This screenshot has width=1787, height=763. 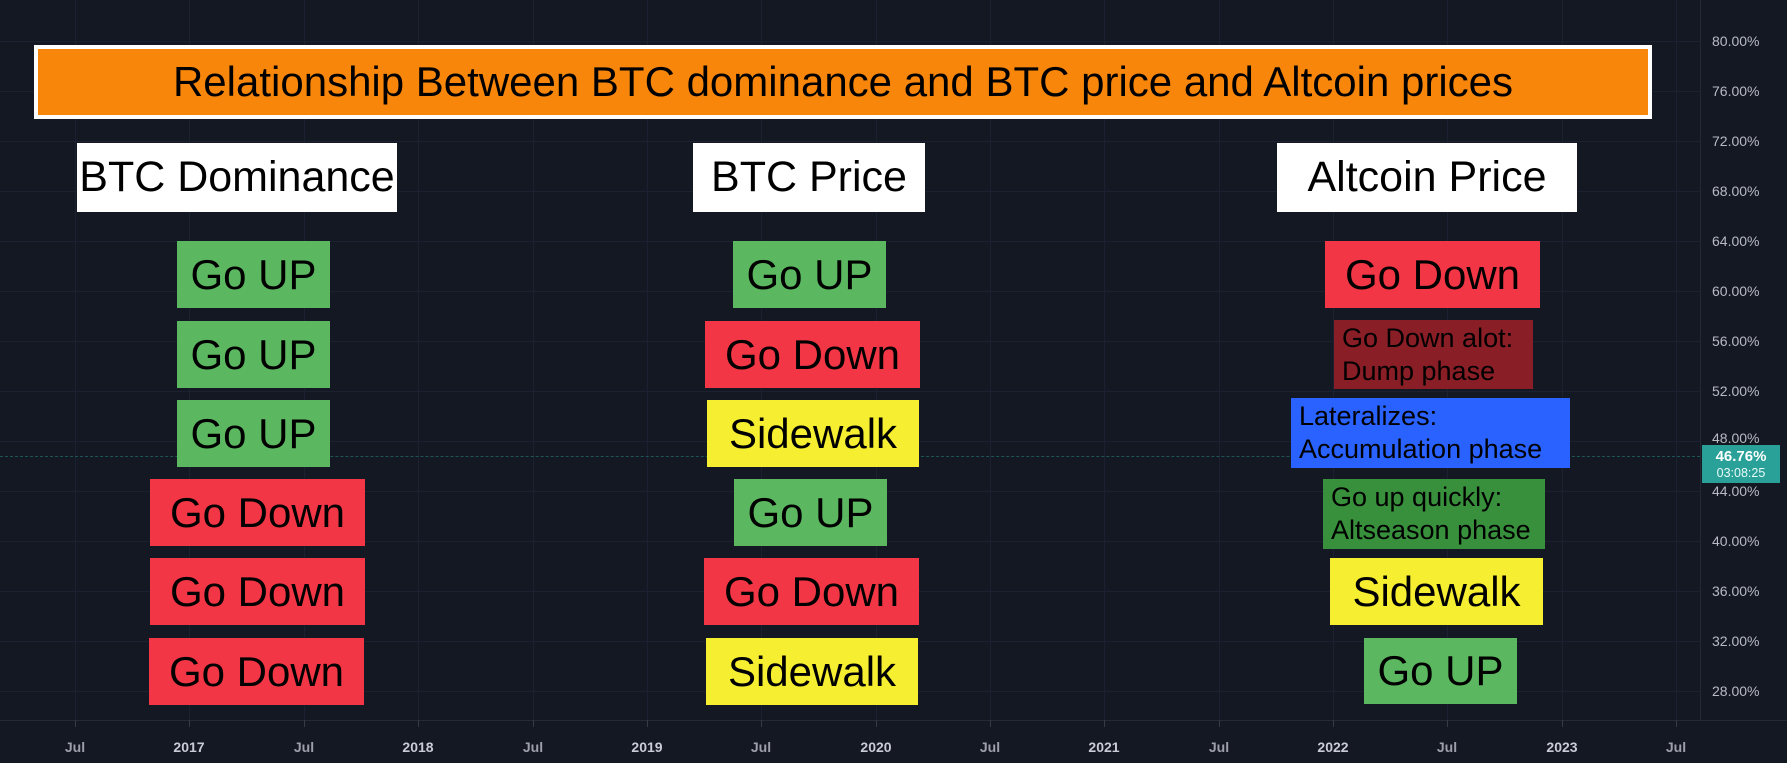 I want to click on cell-label-line2: Dump phase, so click(x=1419, y=370).